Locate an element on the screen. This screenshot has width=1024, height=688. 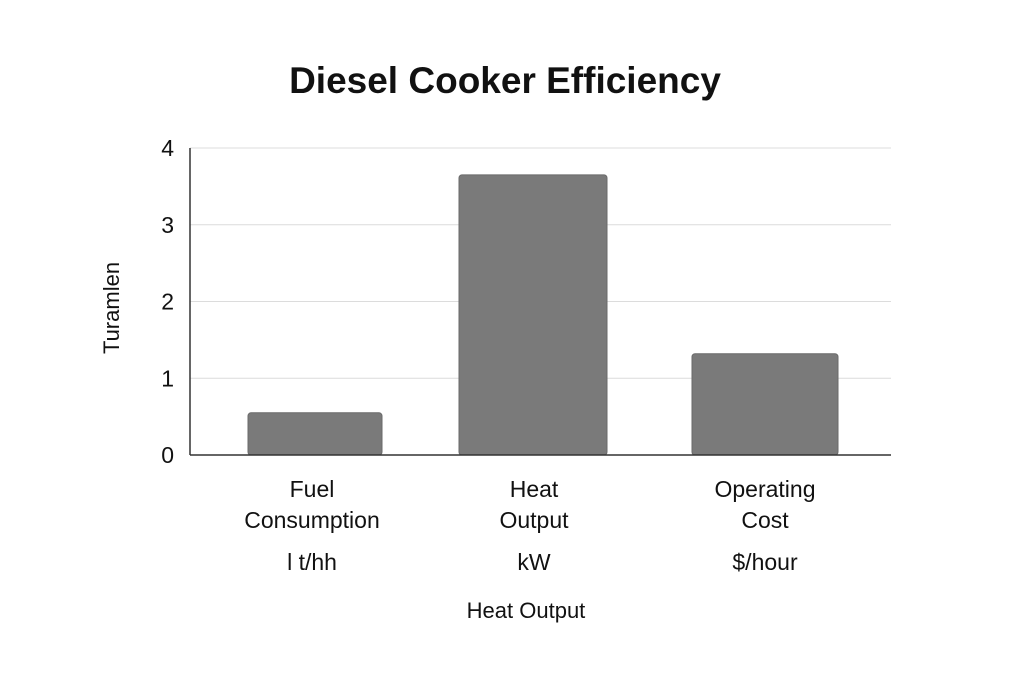
x-category-label: Heat is located at coordinates (534, 489).